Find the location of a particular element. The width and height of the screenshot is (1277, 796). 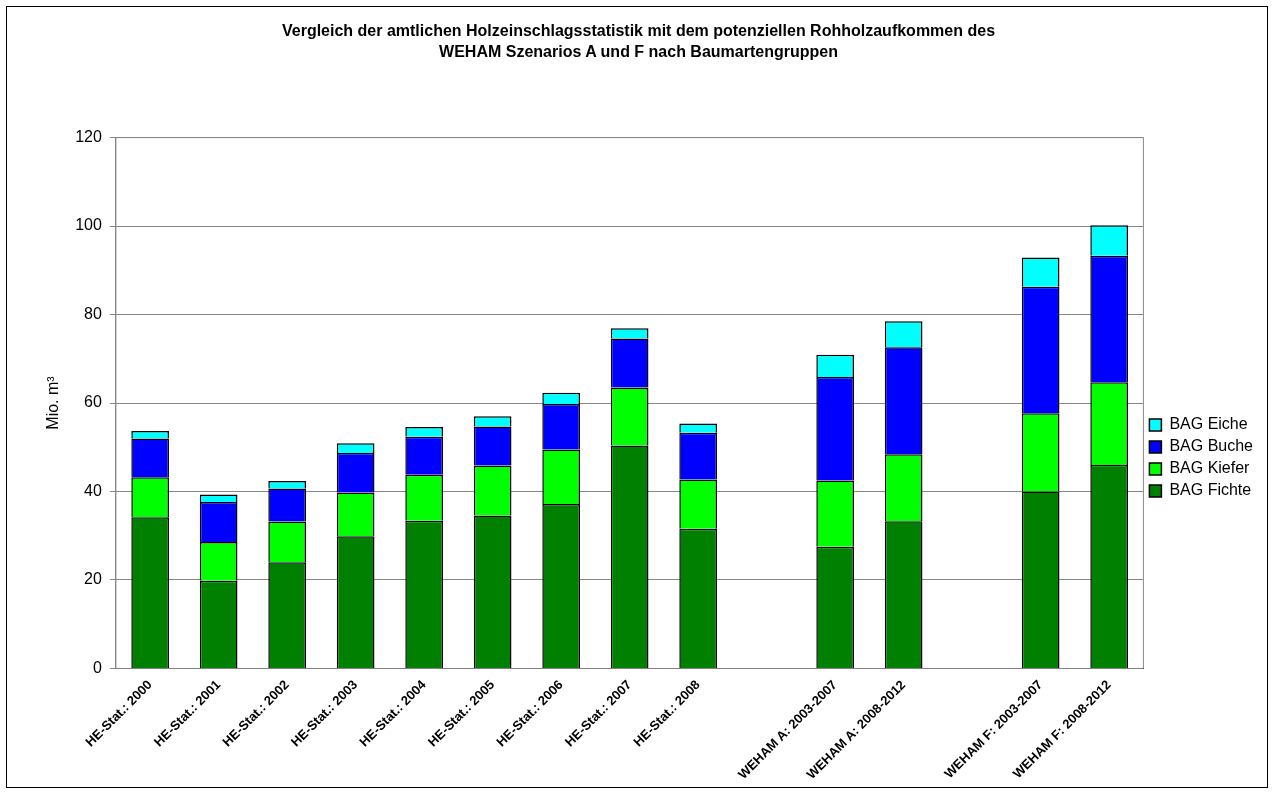

y-tick-label: 0 is located at coordinates (97, 667).